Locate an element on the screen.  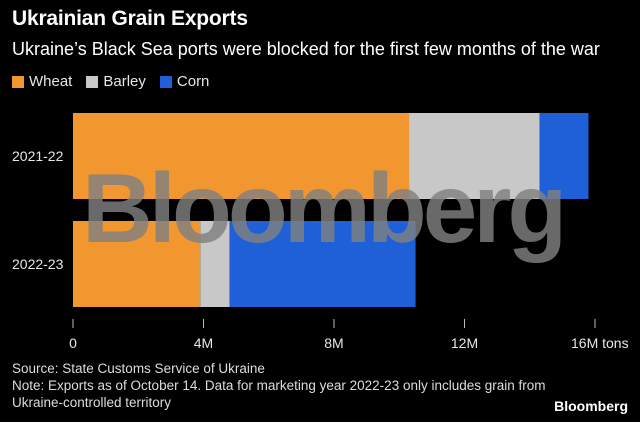
legend-label-wheat: Wheat is located at coordinates (51, 81).